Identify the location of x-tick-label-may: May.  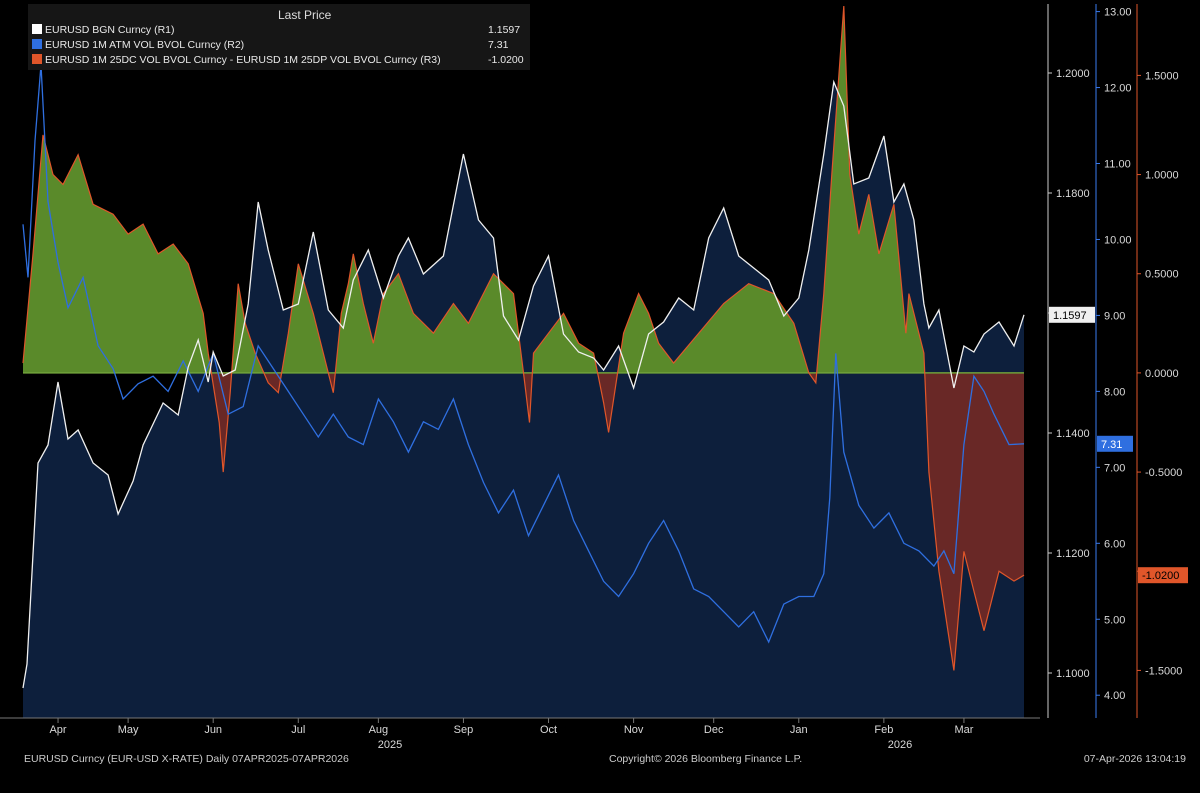
(128, 730).